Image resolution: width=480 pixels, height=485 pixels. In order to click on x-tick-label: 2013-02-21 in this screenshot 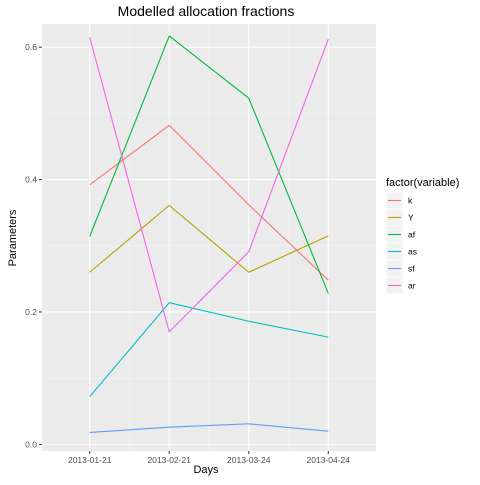, I will do `click(169, 460)`.